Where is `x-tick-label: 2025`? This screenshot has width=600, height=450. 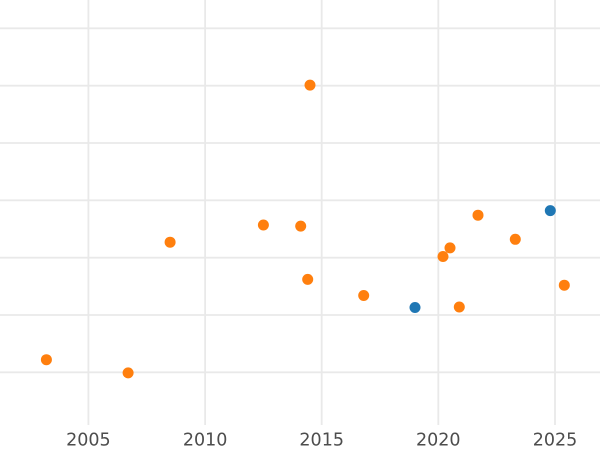 x-tick-label: 2025 is located at coordinates (555, 440).